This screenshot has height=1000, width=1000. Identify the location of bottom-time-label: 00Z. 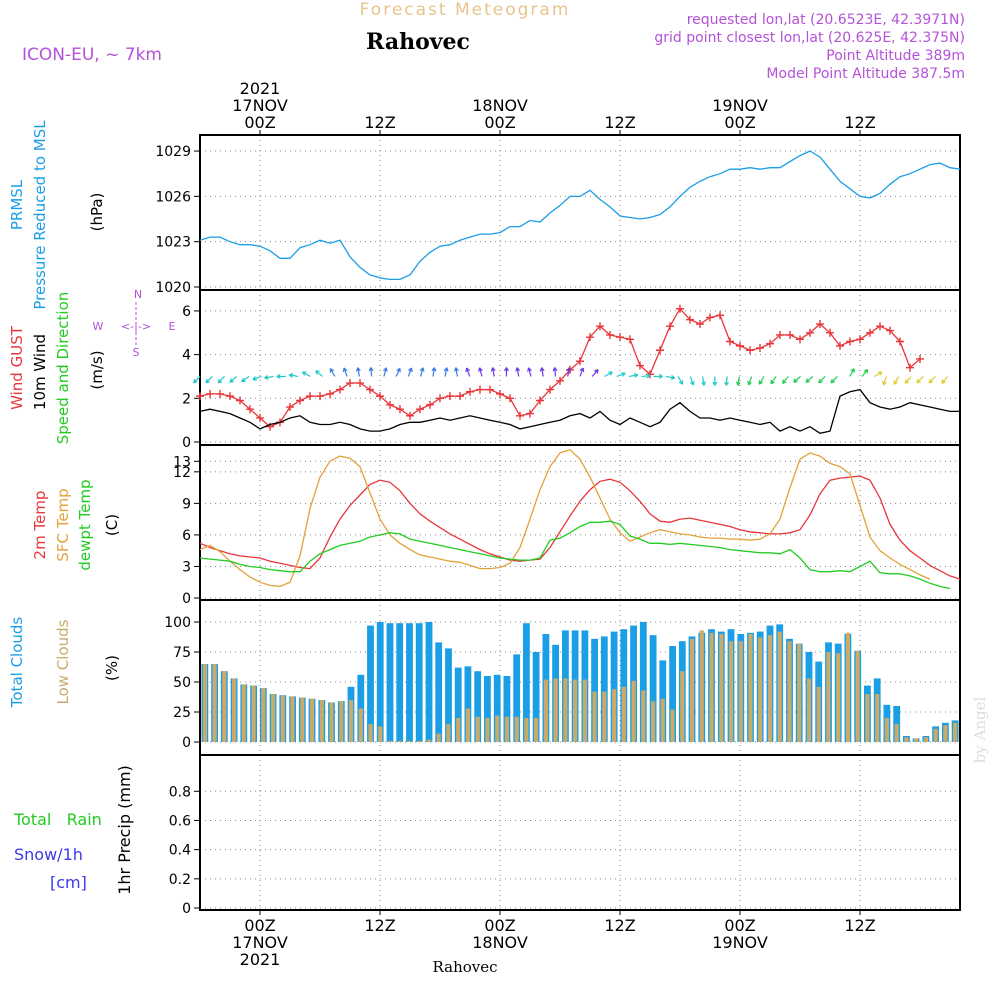
(499, 925).